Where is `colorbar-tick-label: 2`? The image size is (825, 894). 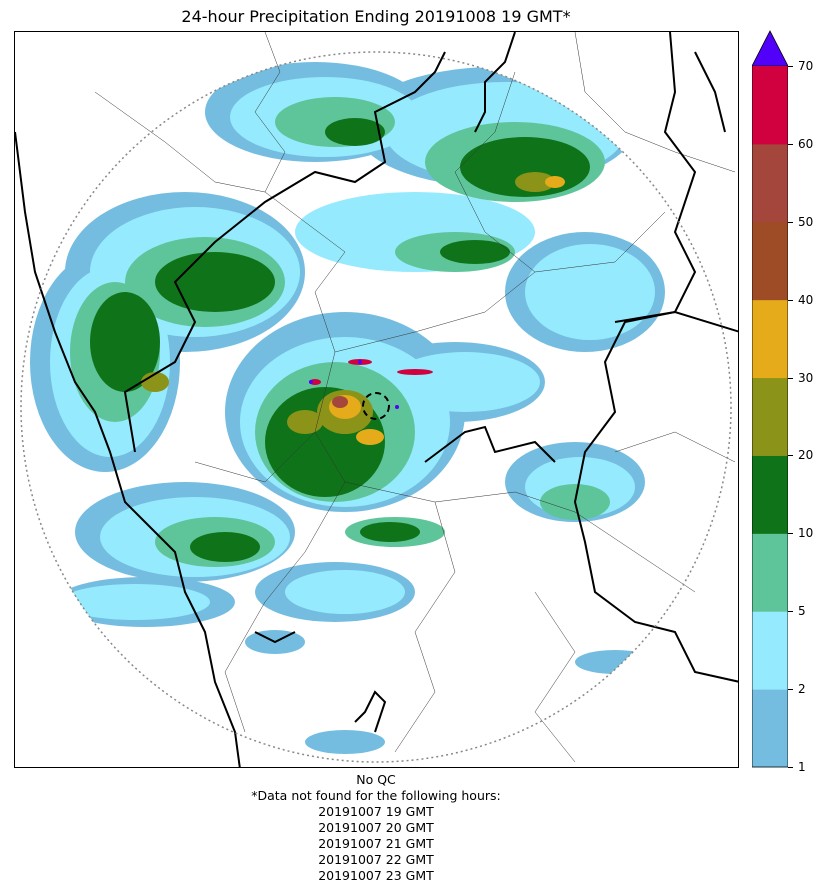
colorbar-tick-label: 2 is located at coordinates (802, 689).